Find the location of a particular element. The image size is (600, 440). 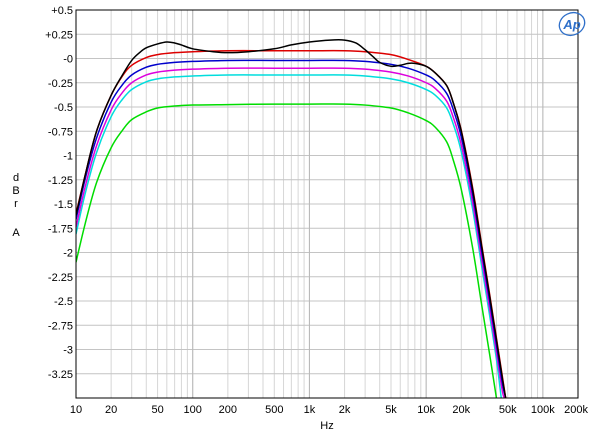

y-axis-label: d B r A is located at coordinates (16, 205).